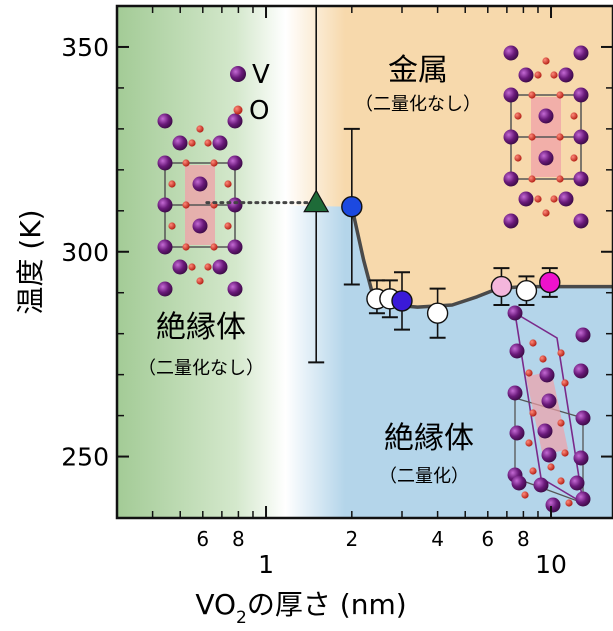 The width and height of the screenshot is (613, 631). What do you see at coordinates (418, 70) in the screenshot?
I see `metal-title: 金属` at bounding box center [418, 70].